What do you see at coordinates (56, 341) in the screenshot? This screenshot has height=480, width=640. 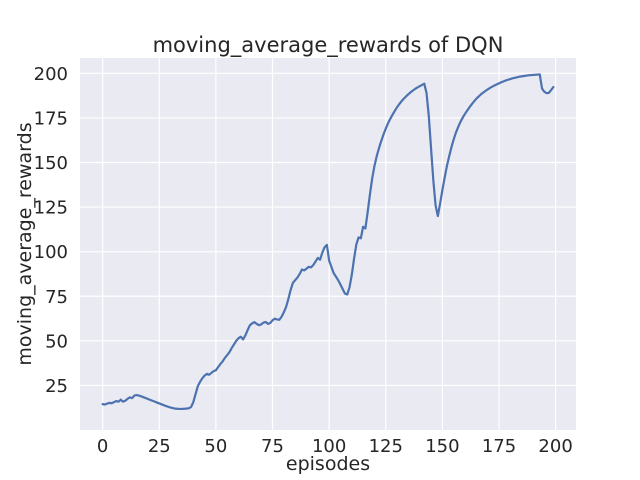 I see `y-tick-label: 50` at bounding box center [56, 341].